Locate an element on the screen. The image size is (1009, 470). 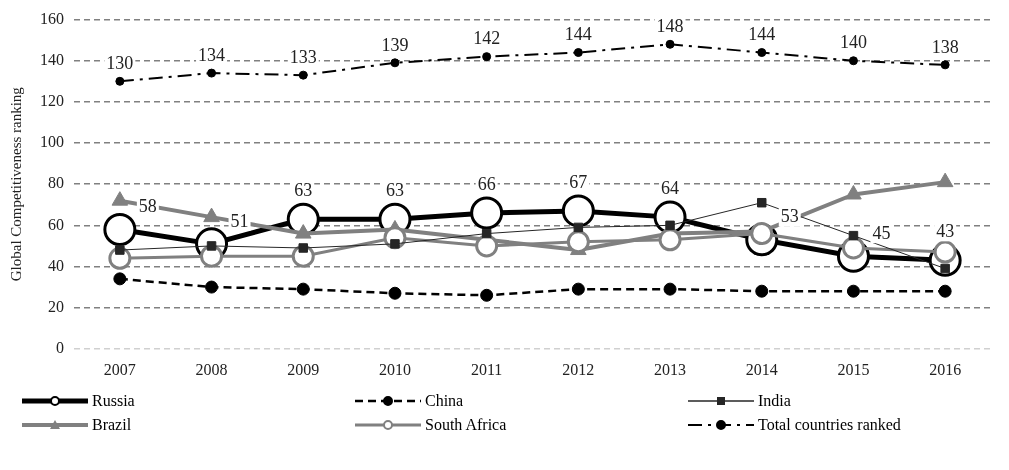
data-label: 142 is located at coordinates (487, 38).